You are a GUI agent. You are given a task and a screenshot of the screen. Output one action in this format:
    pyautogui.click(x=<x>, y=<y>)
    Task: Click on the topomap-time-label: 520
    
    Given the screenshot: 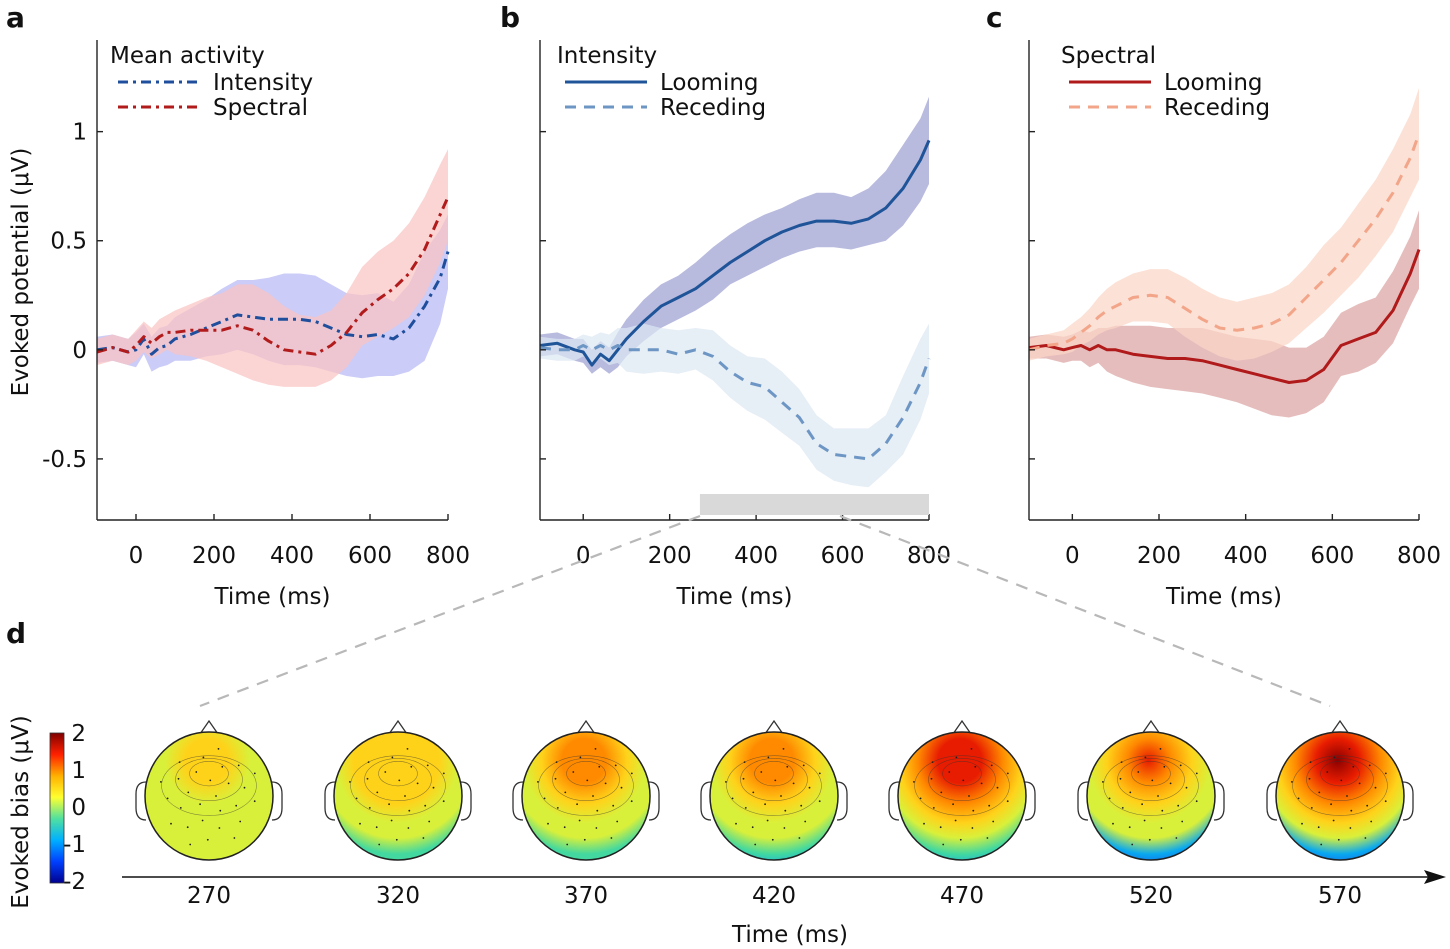 What is the action you would take?
    pyautogui.click(x=1151, y=896)
    